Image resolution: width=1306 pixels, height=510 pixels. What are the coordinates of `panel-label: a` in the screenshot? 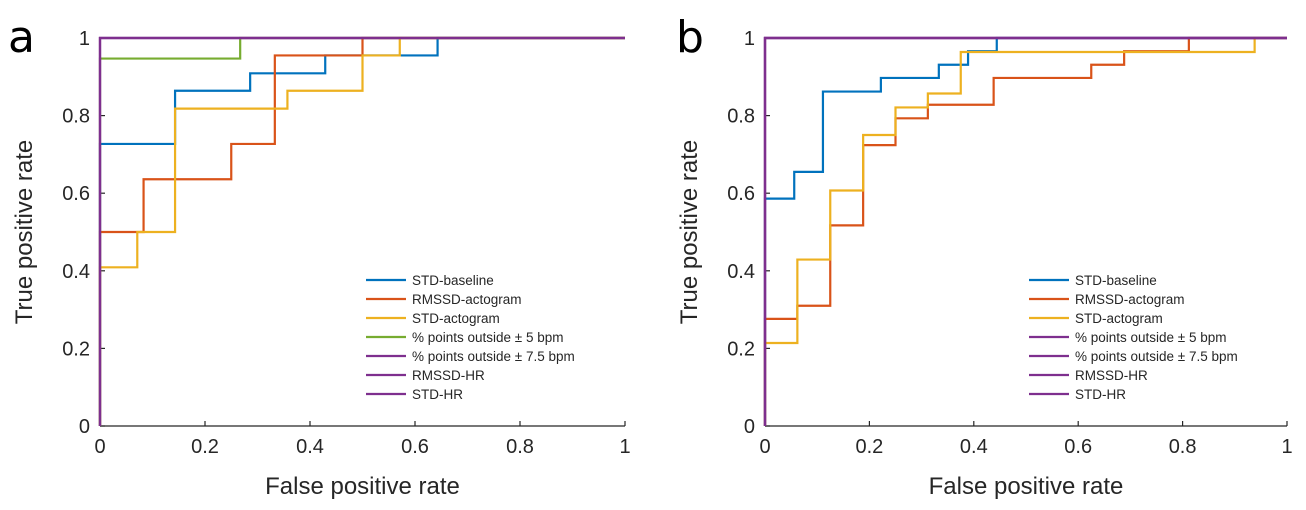 It's located at (21, 37).